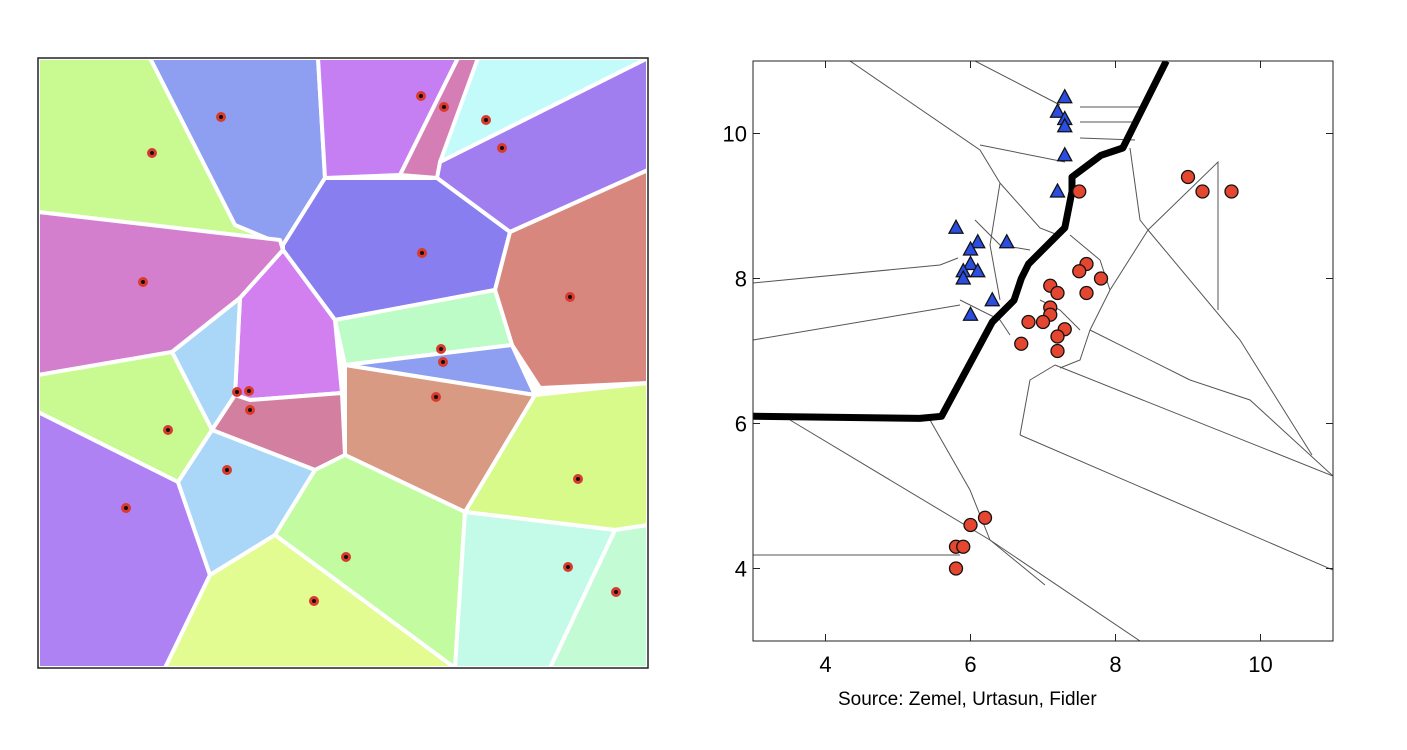 Image resolution: width=1407 pixels, height=750 pixels. I want to click on y-tick-label: 6, so click(741, 424).